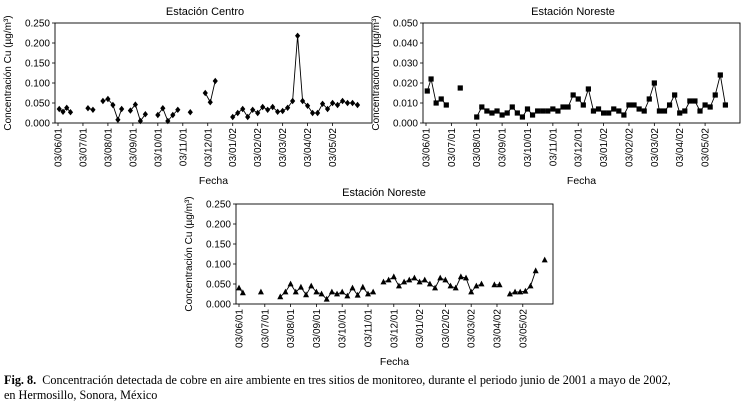 This screenshot has height=405, width=748. Describe the element at coordinates (523, 328) in the screenshot. I see `x-tick-label: 03/05/02` at that location.